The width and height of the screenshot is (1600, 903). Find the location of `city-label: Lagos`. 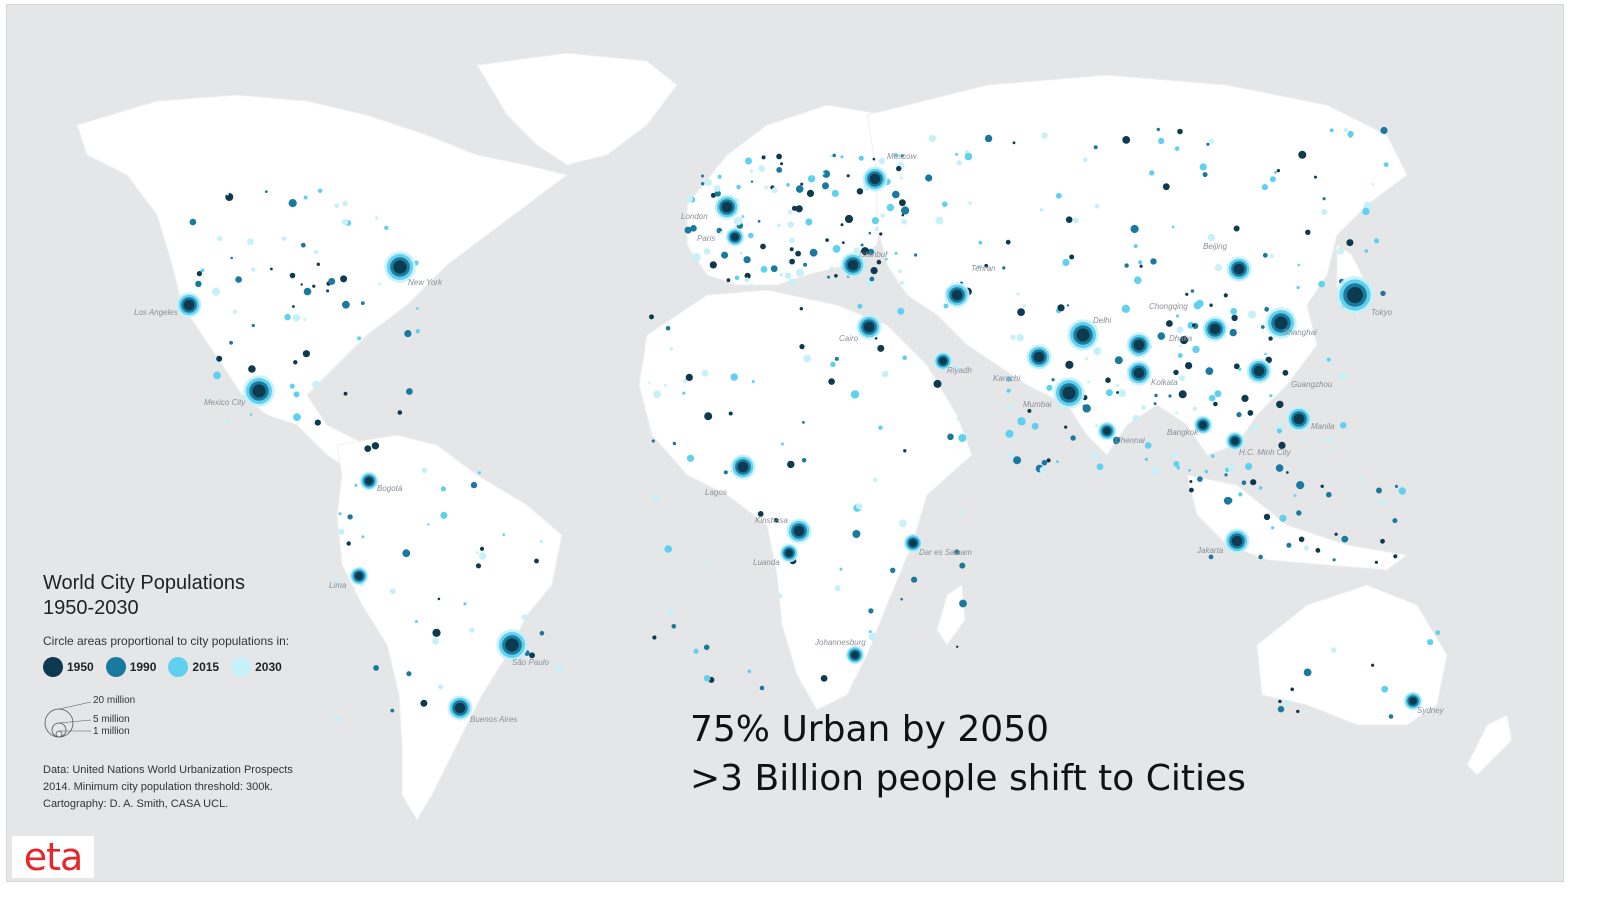

city-label: Lagos is located at coordinates (716, 492).